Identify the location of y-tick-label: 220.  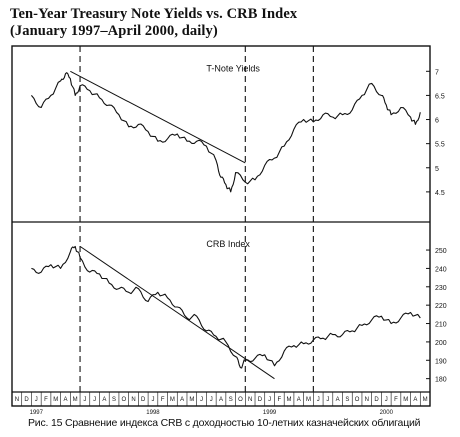
(441, 306).